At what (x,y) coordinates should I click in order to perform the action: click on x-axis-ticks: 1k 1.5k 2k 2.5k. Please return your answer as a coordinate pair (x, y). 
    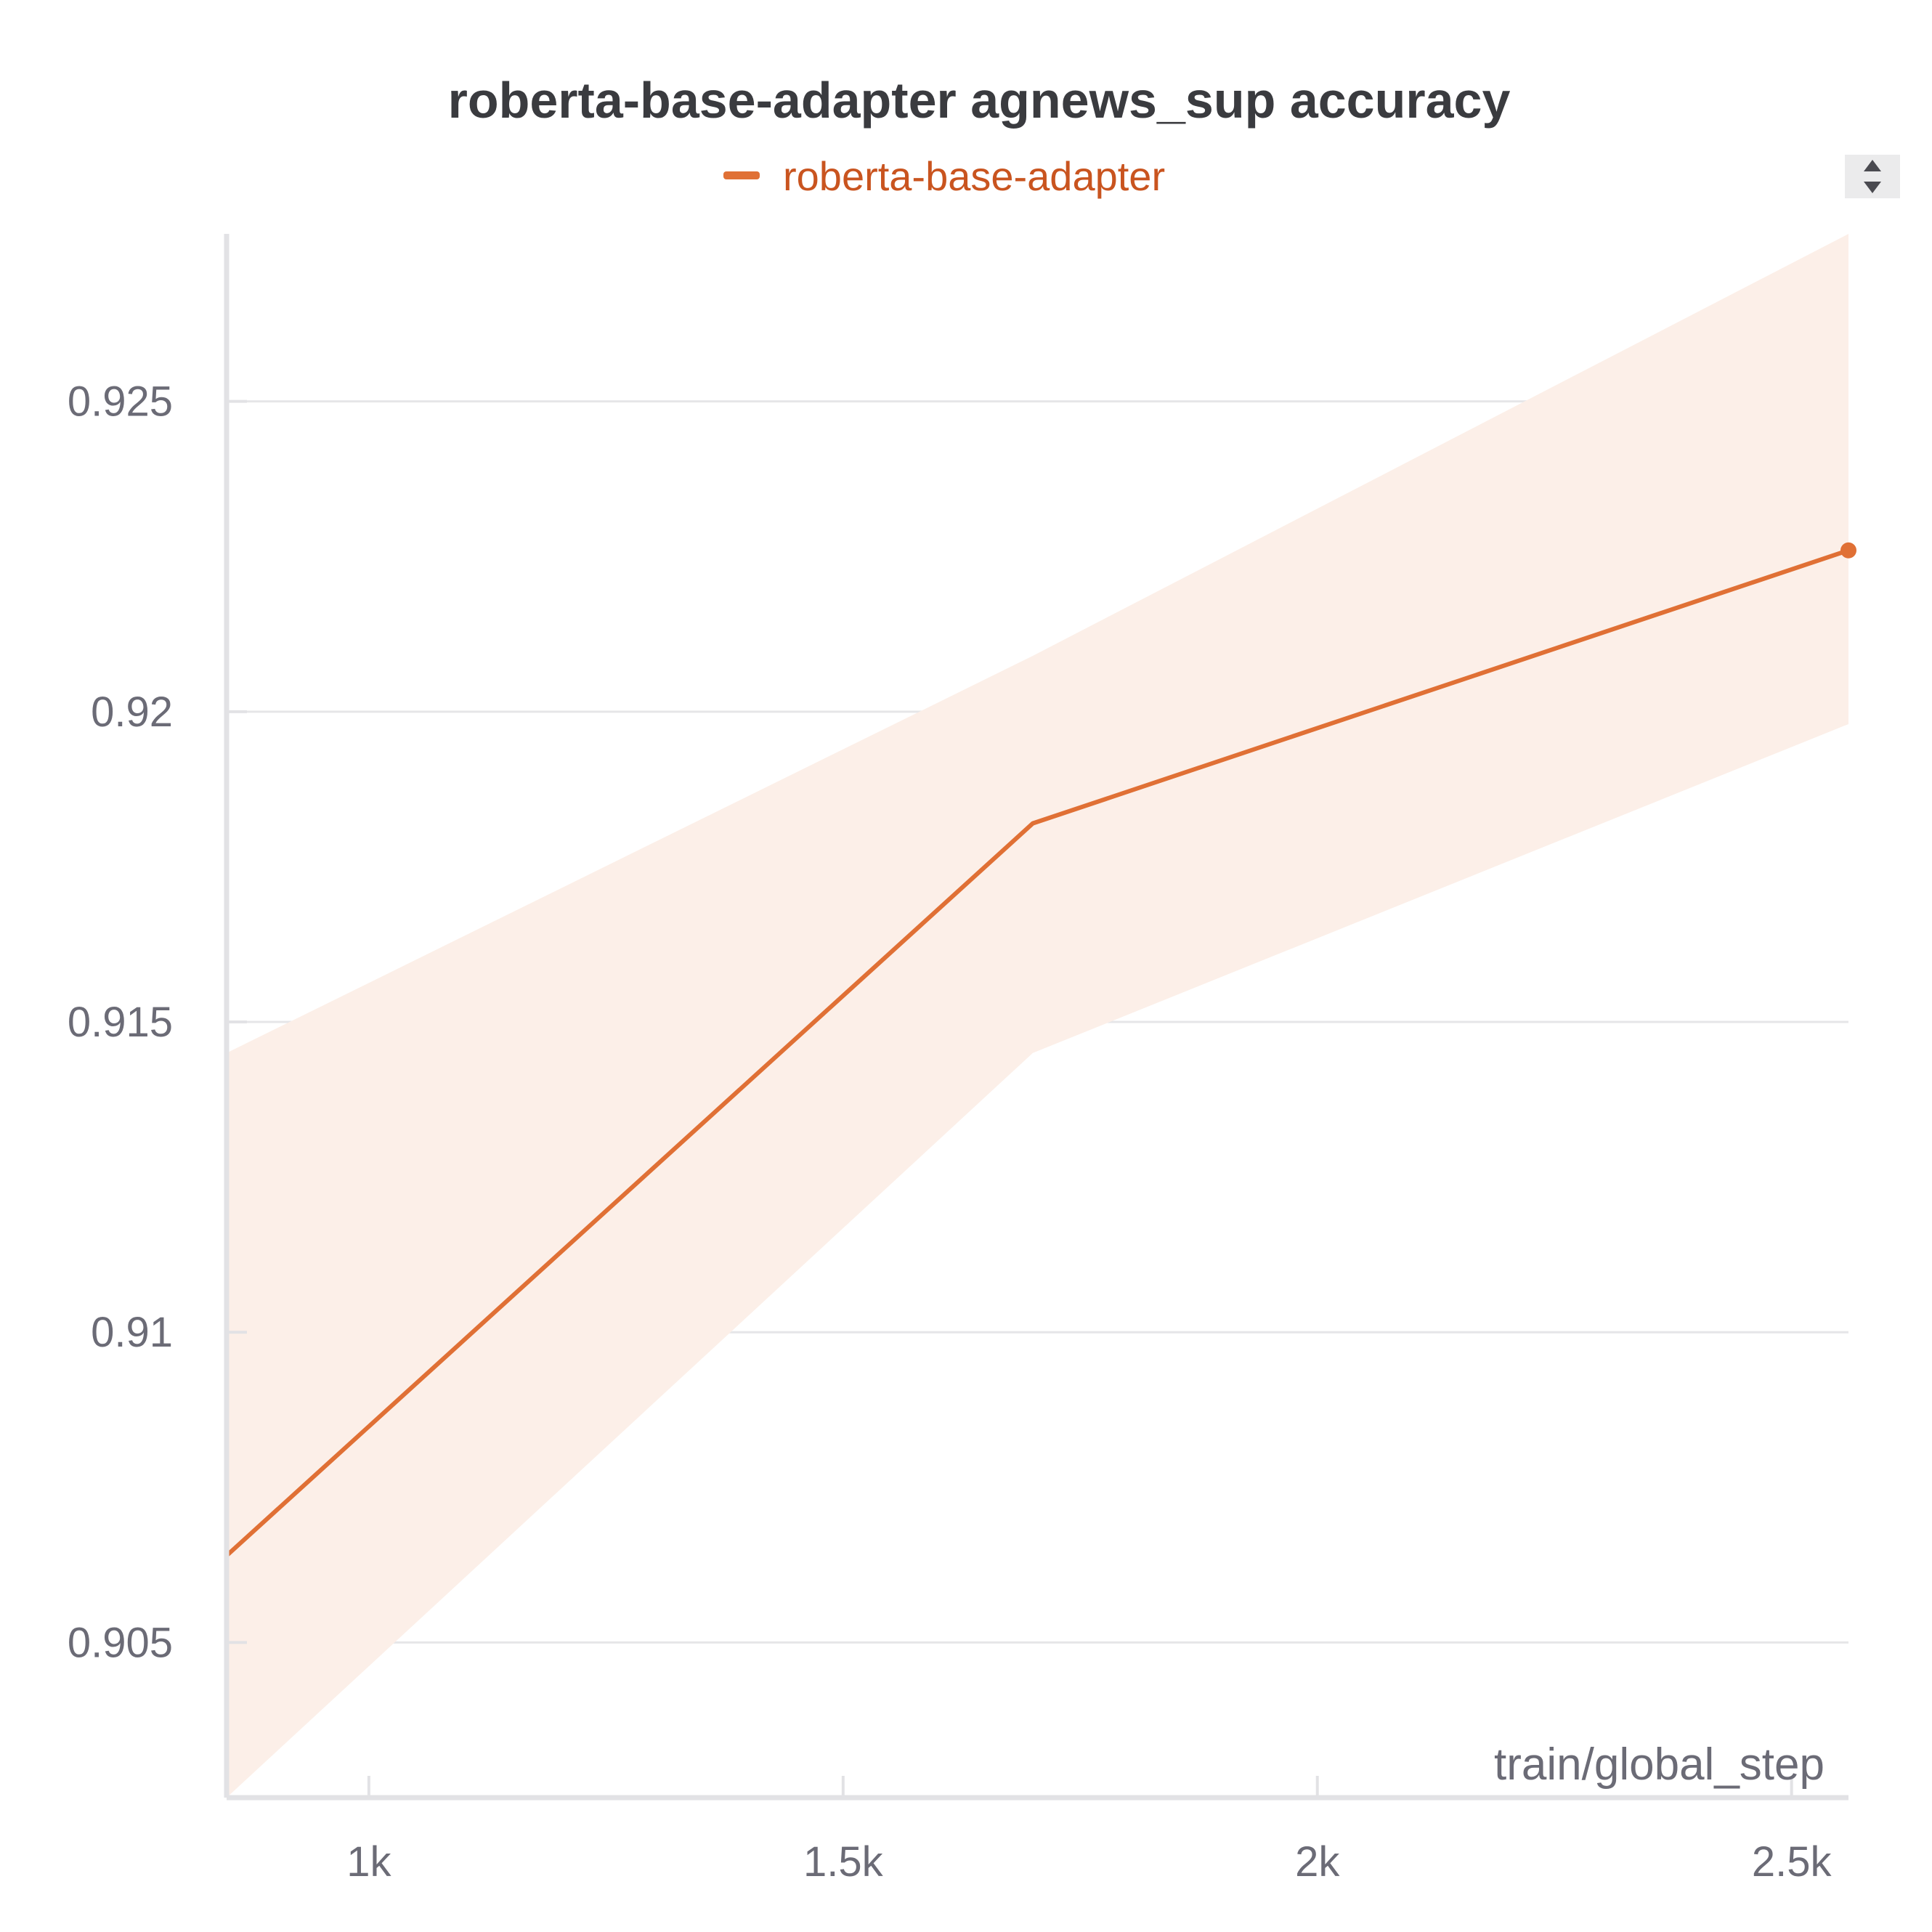
    Looking at the image, I should click on (1089, 1831).